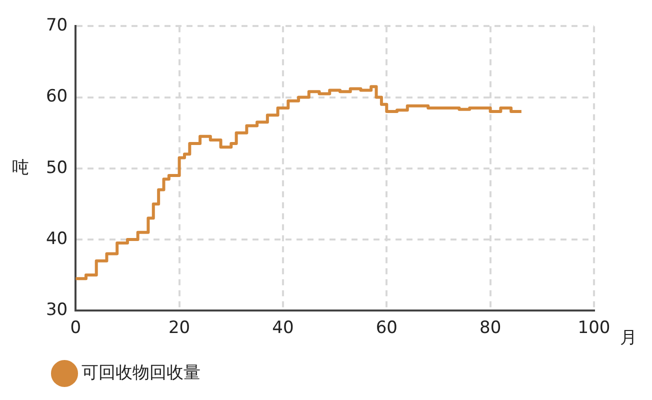 Image resolution: width=652 pixels, height=400 pixels. Describe the element at coordinates (491, 328) in the screenshot. I see `x-tick-label: 80` at that location.